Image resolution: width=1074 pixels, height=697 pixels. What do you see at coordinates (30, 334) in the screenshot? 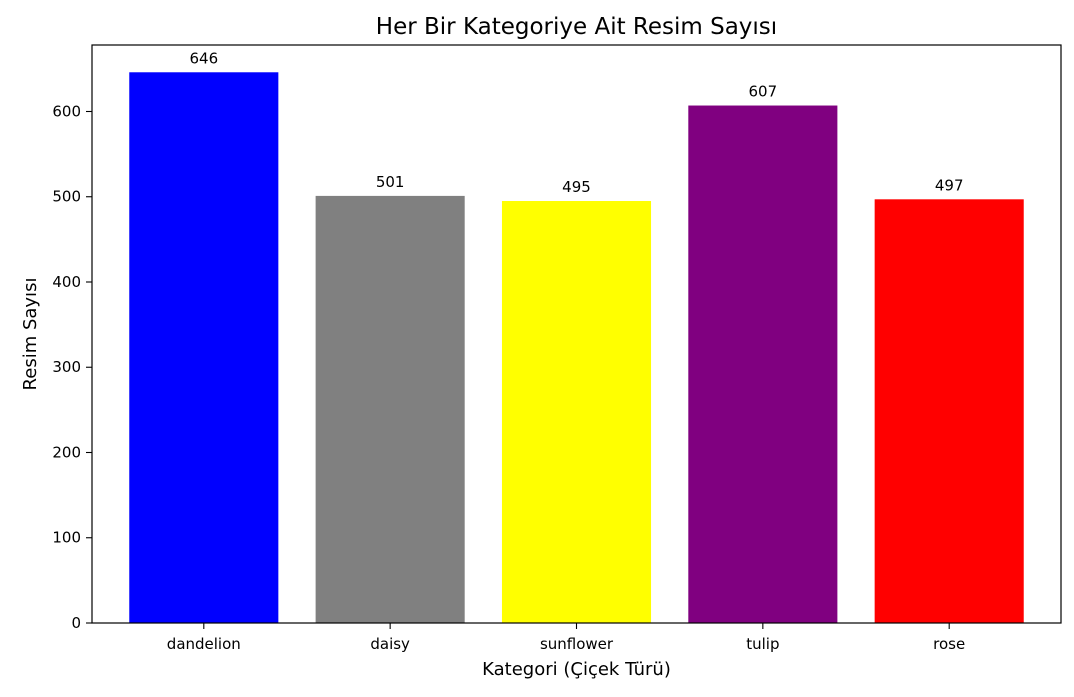
I see `y-axis-title: Resim Sayısı` at bounding box center [30, 334].